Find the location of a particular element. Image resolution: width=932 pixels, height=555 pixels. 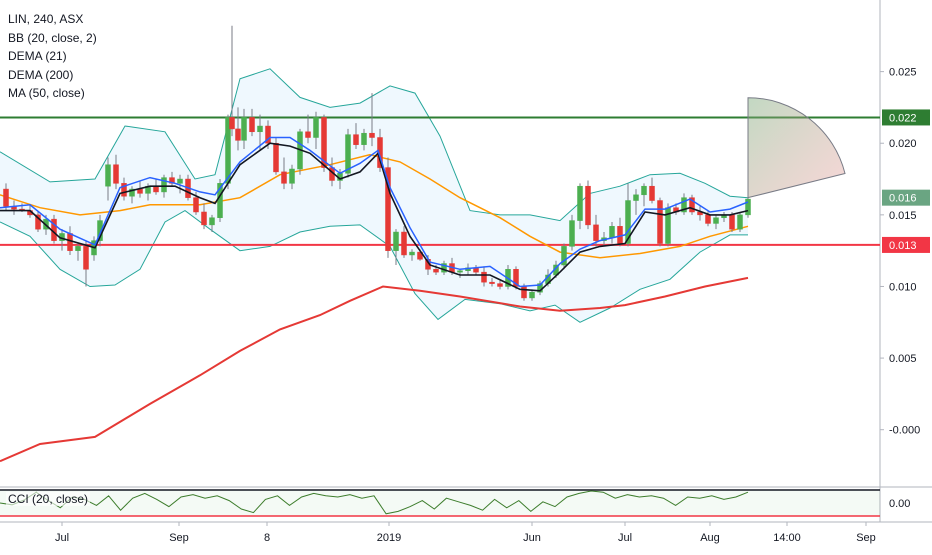

time-tick-label: Jun is located at coordinates (532, 538).